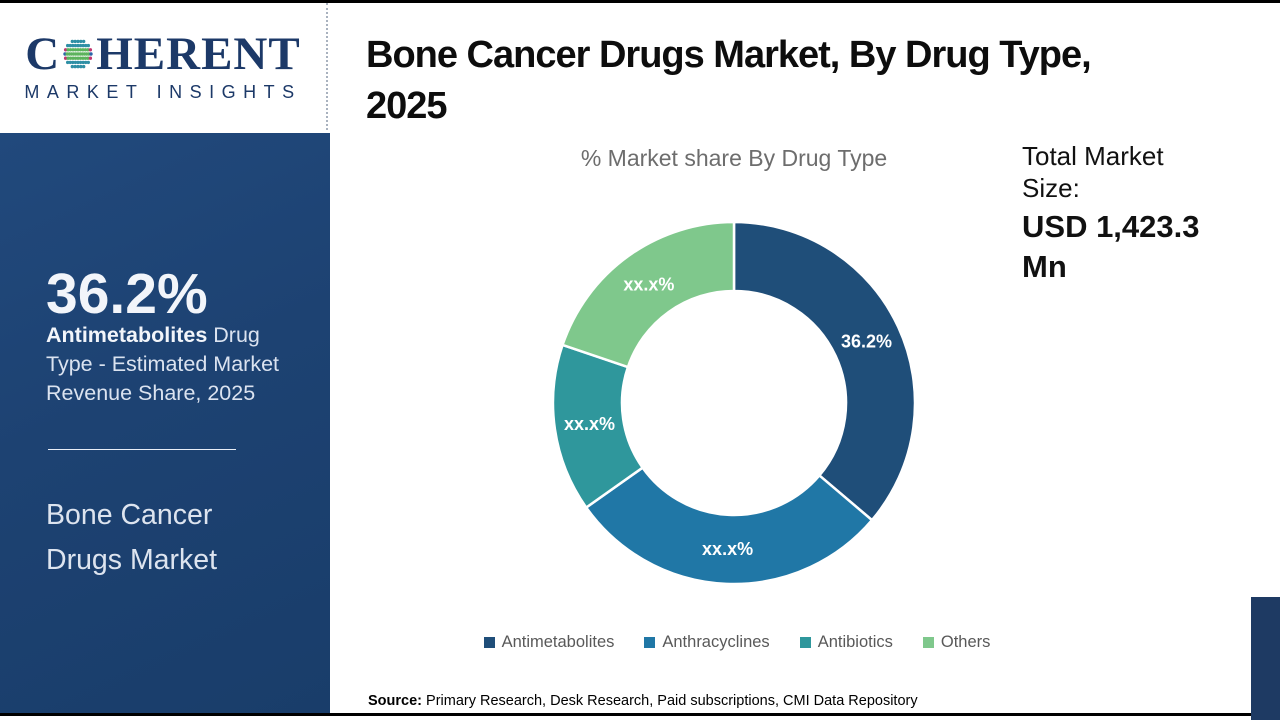 This screenshot has height=720, width=1280. Describe the element at coordinates (395, 701) in the screenshot. I see `source-label: Source:` at that location.